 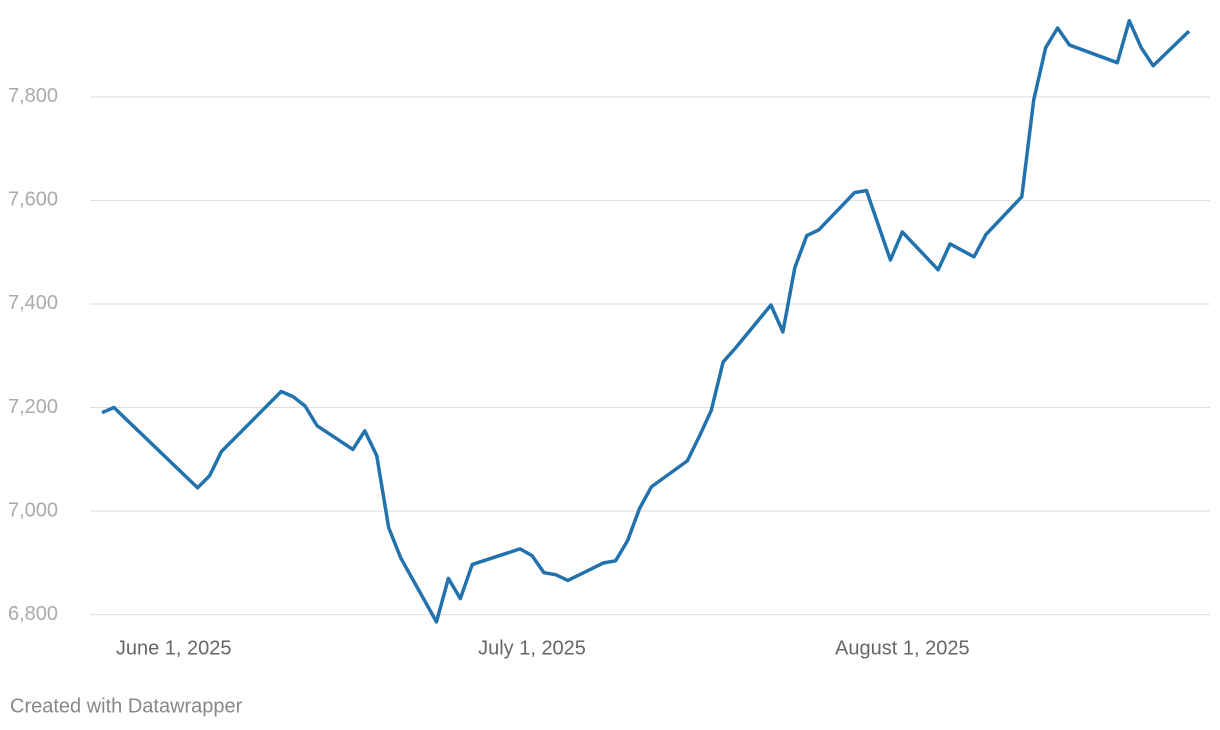 What do you see at coordinates (532, 648) in the screenshot?
I see `x-tick-label: July 1, 2025` at bounding box center [532, 648].